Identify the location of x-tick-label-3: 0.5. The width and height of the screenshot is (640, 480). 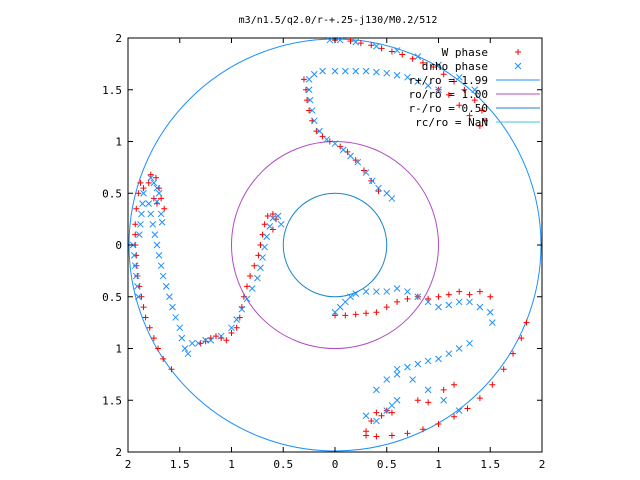
(283, 464).